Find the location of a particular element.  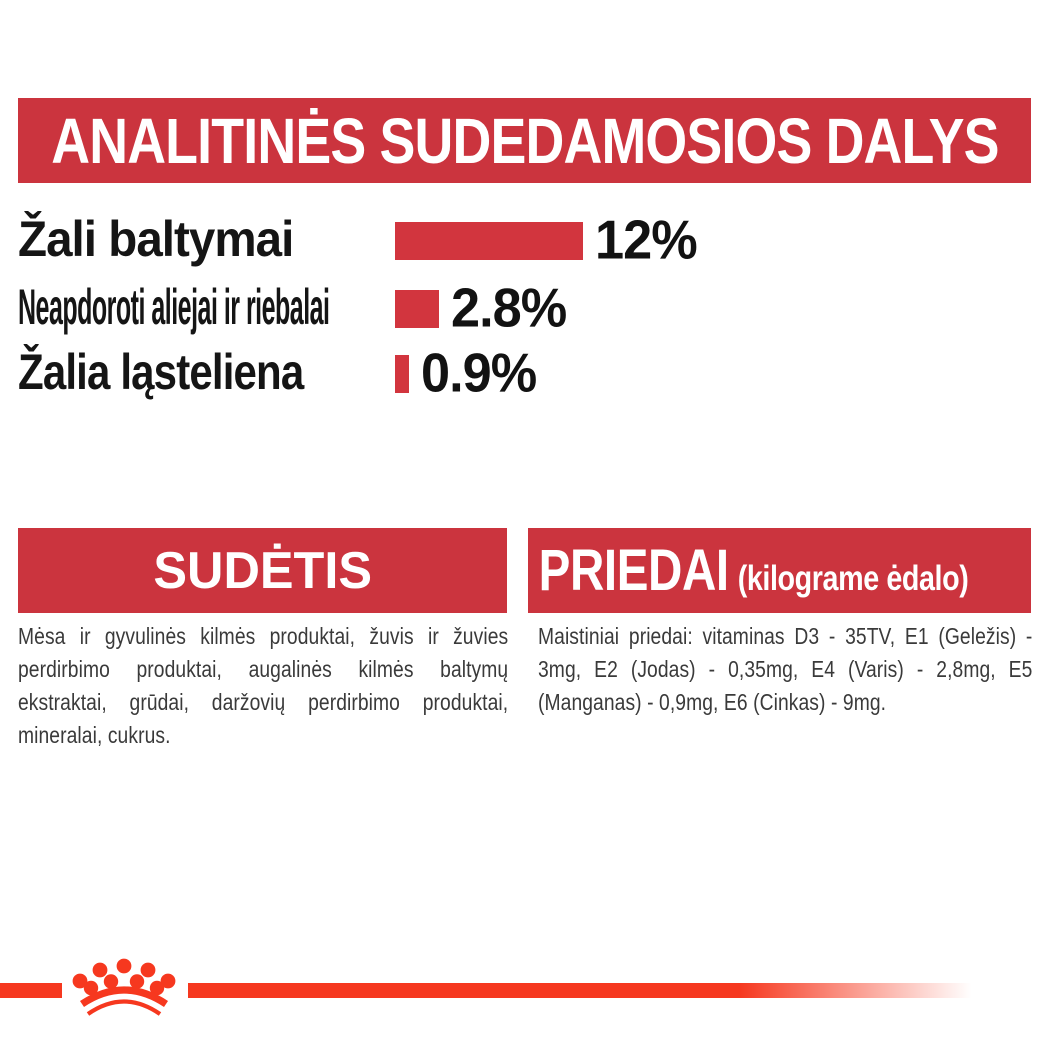

chart-row: Žali baltymai 12% is located at coordinates (524, 239).